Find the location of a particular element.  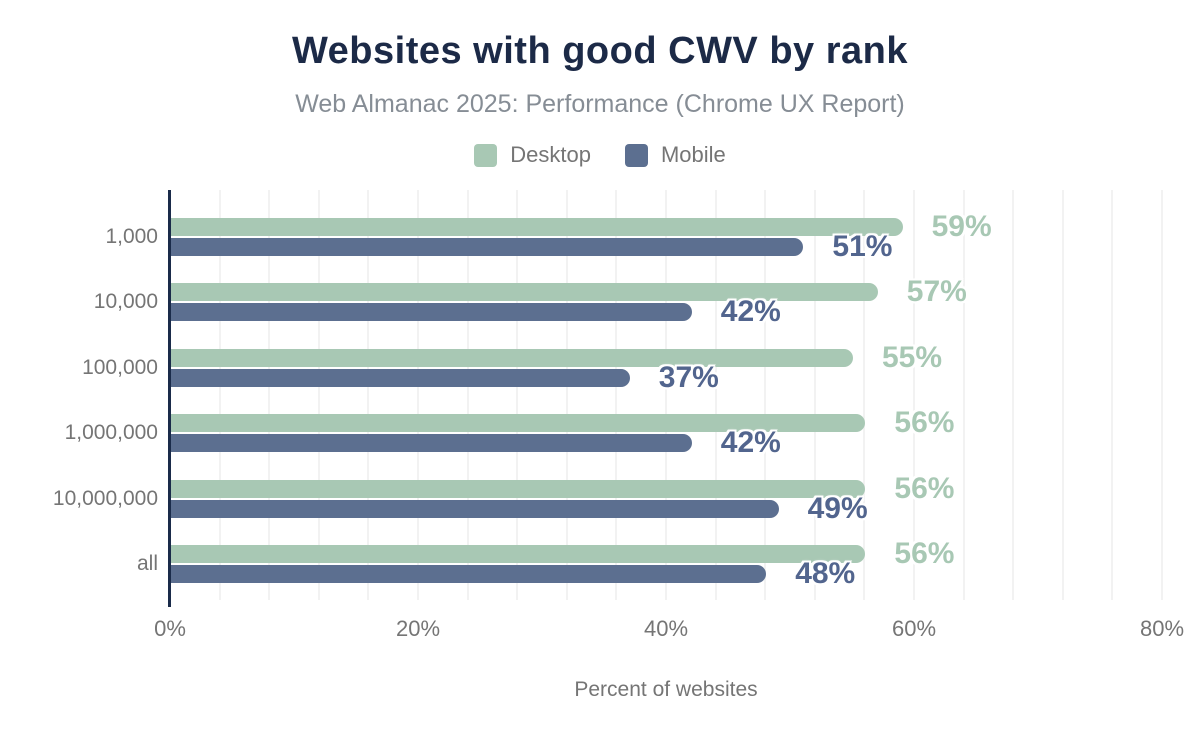

chart-title: Websites with good CWV by rank is located at coordinates (600, 51).